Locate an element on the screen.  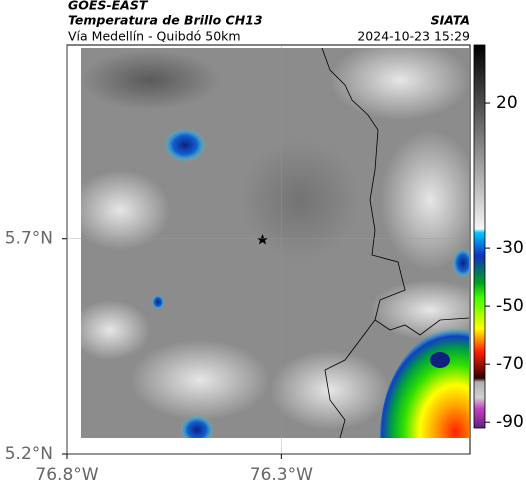
source: SIATA is located at coordinates (450, 20).